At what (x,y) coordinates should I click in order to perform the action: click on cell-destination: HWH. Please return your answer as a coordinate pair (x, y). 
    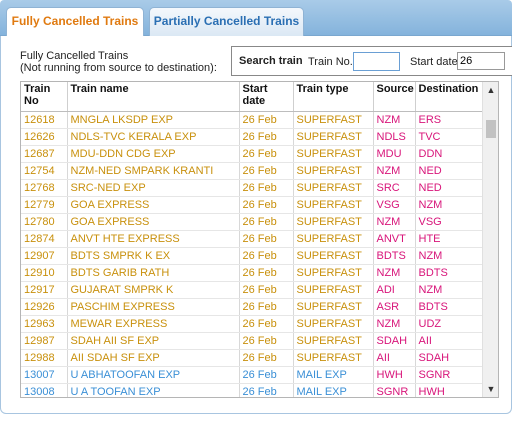
    Looking at the image, I should click on (449, 390).